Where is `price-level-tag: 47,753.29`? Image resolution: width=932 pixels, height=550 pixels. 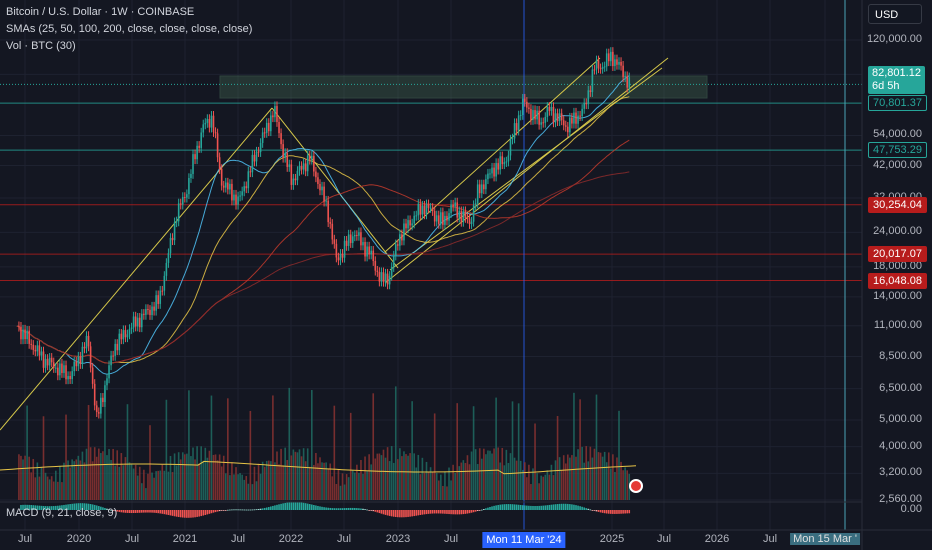
price-level-tag: 47,753.29 is located at coordinates (897, 150).